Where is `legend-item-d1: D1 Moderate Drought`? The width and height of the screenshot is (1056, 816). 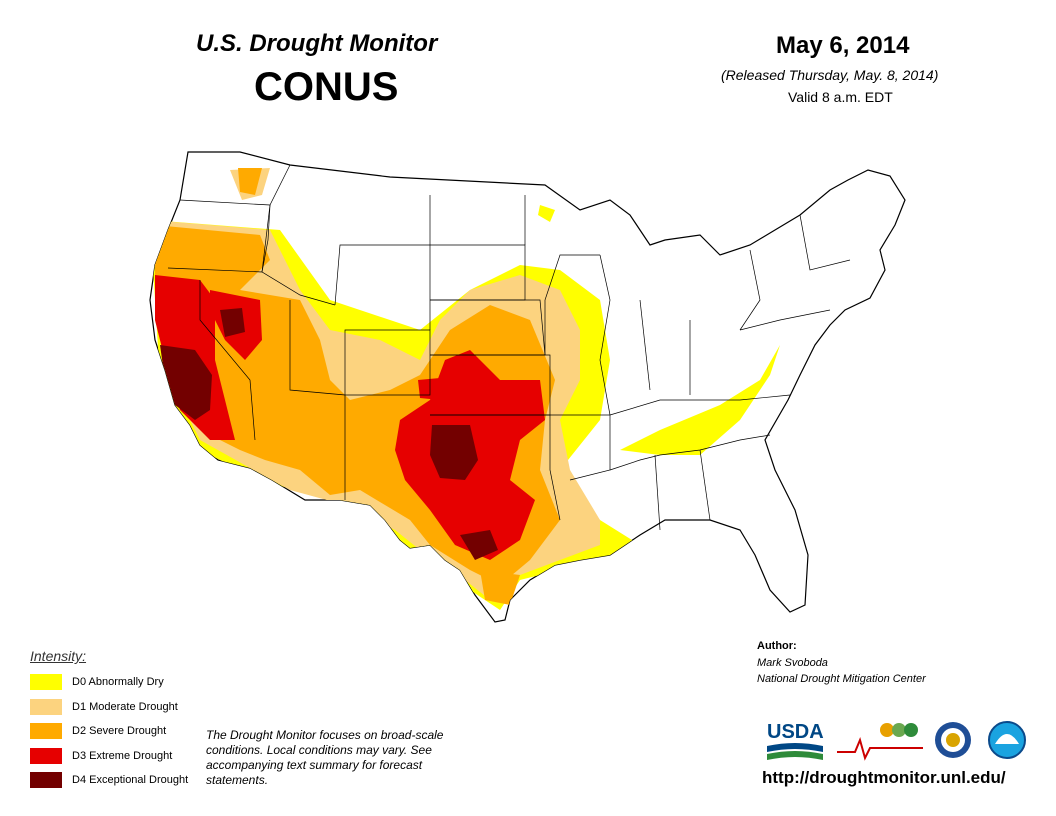
legend-item-d1: D1 Moderate Drought is located at coordinates (104, 707).